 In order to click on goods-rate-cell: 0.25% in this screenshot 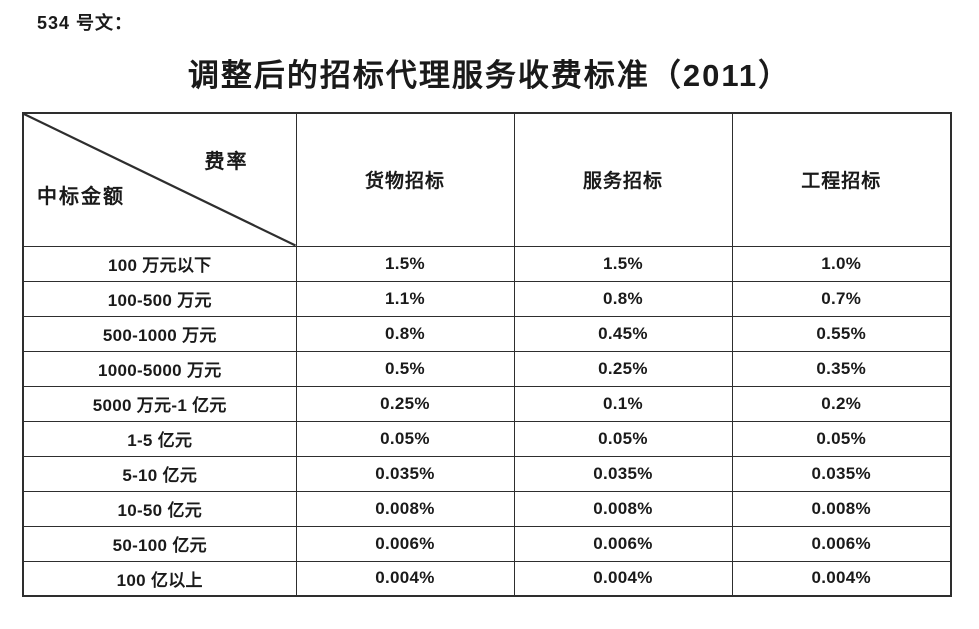, I will do `click(405, 403)`.